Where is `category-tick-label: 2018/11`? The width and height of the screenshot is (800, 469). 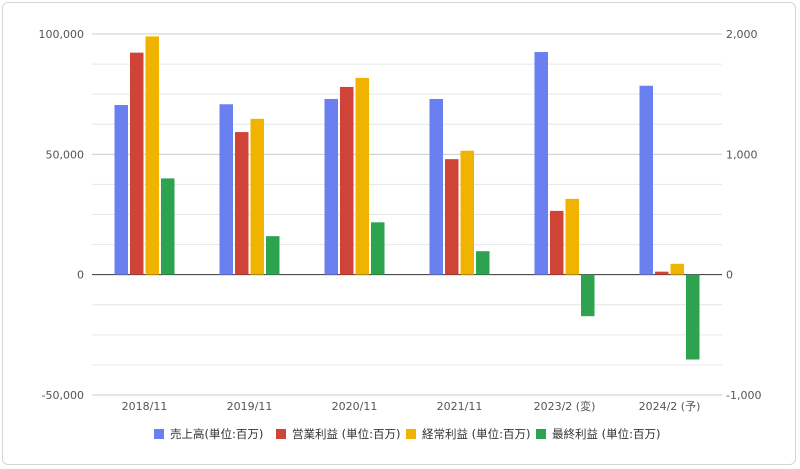
category-tick-label: 2018/11 is located at coordinates (145, 406).